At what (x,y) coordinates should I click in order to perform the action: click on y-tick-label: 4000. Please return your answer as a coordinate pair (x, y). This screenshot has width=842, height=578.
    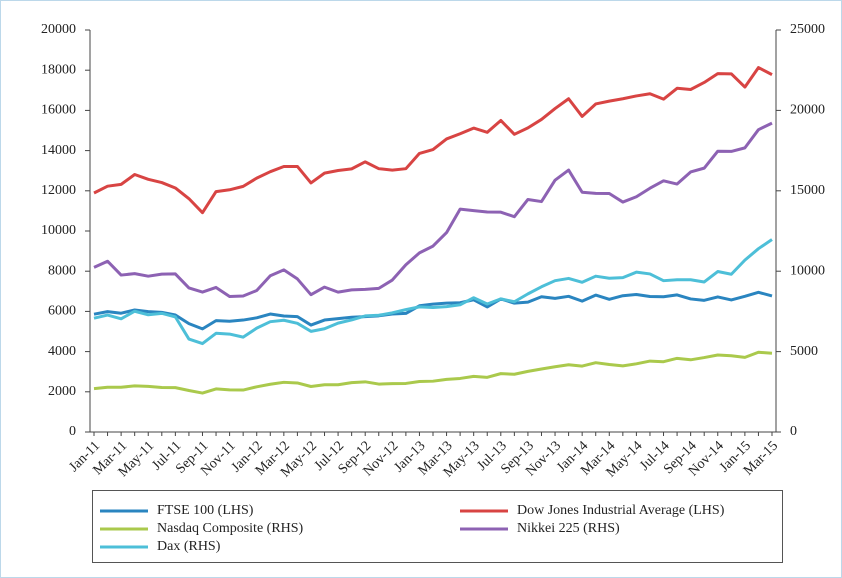
    Looking at the image, I should click on (62, 351).